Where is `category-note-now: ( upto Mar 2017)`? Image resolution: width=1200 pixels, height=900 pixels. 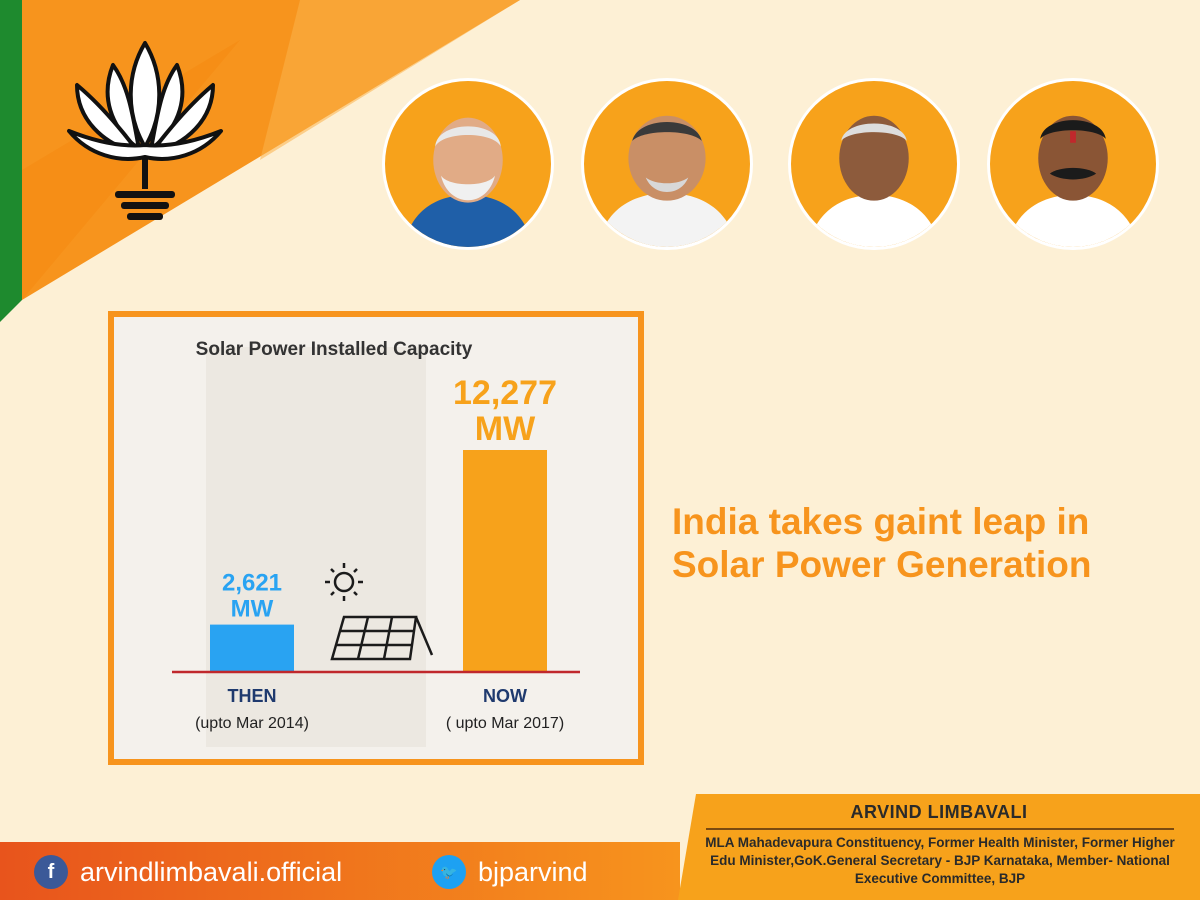
category-note-now: ( upto Mar 2017) is located at coordinates (505, 723).